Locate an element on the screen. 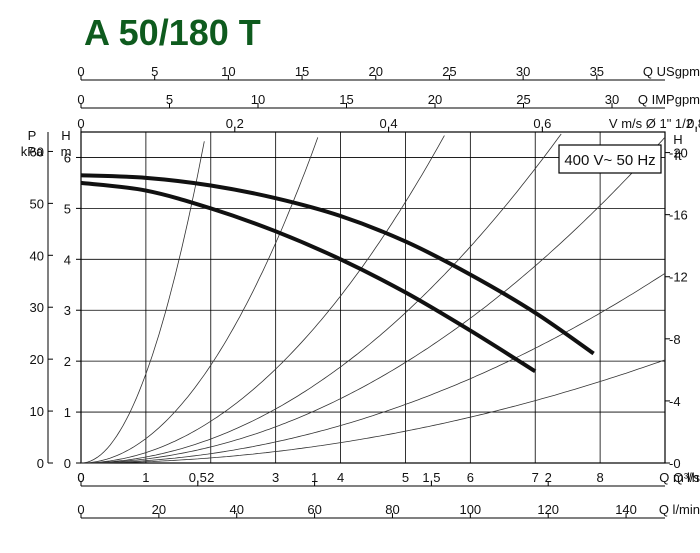  axis-lmin-tick-label: 120 is located at coordinates (548, 509).